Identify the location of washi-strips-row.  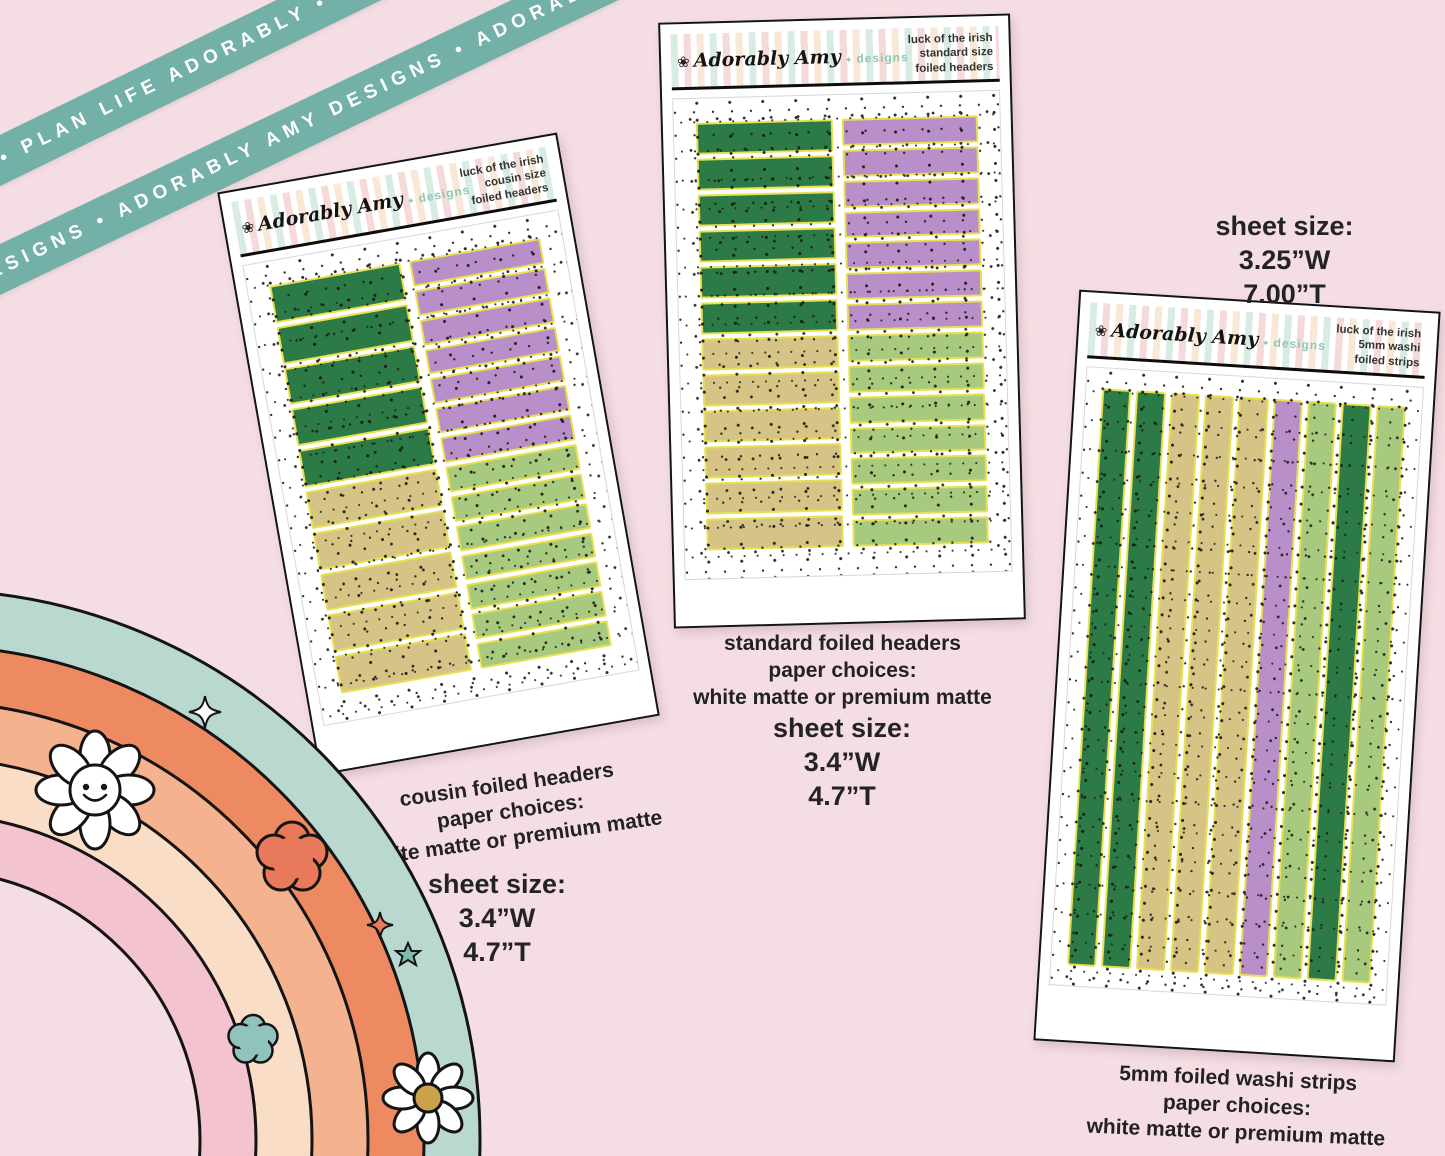
(1236, 686).